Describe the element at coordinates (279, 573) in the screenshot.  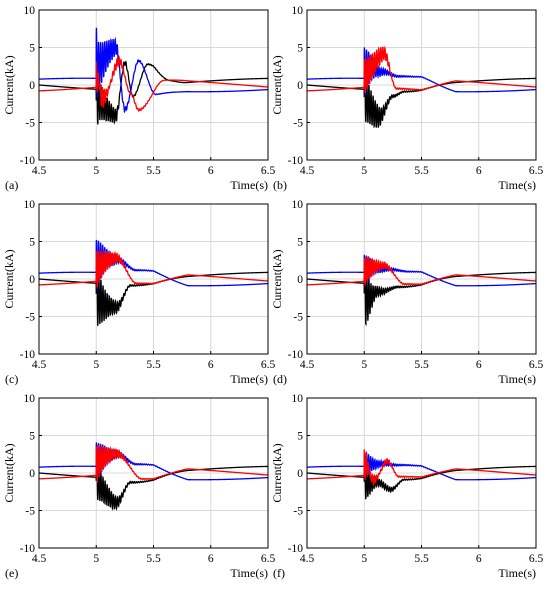
I see `panel-label: (f)` at that location.